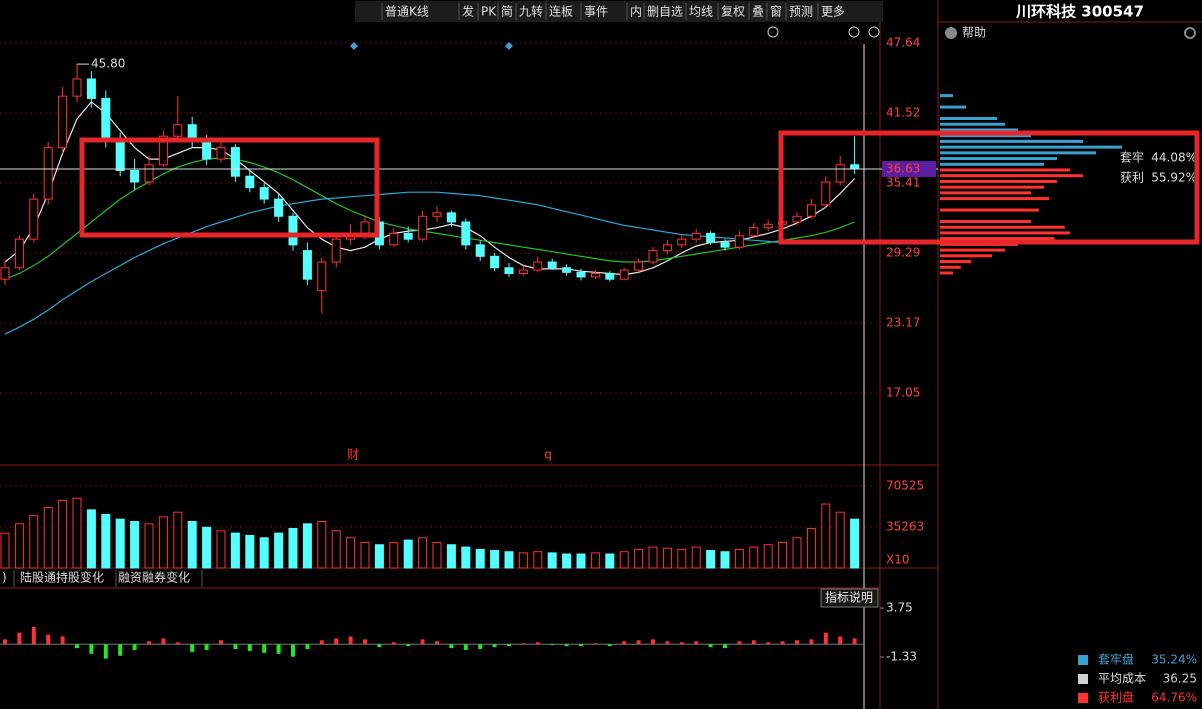  Describe the element at coordinates (951, 33) in the screenshot. I see `help-icon` at that location.